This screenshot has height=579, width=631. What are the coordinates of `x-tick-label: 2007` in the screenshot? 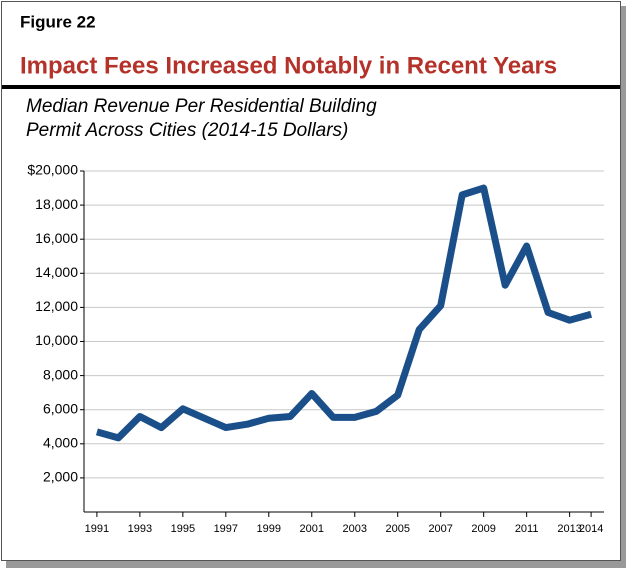 It's located at (440, 529).